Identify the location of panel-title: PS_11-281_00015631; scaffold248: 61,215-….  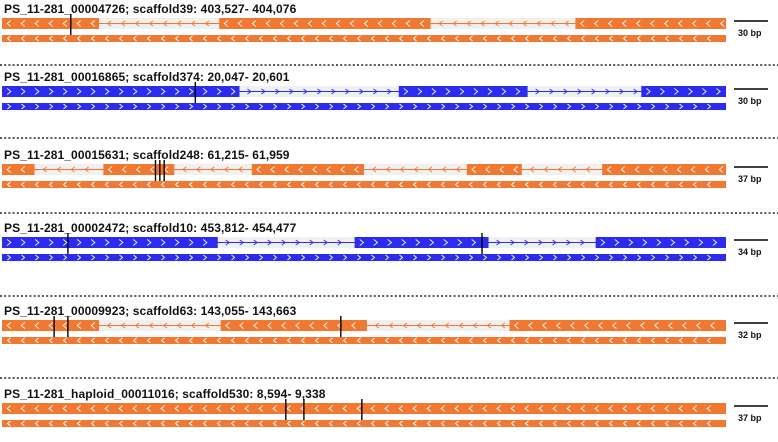
(147, 155).